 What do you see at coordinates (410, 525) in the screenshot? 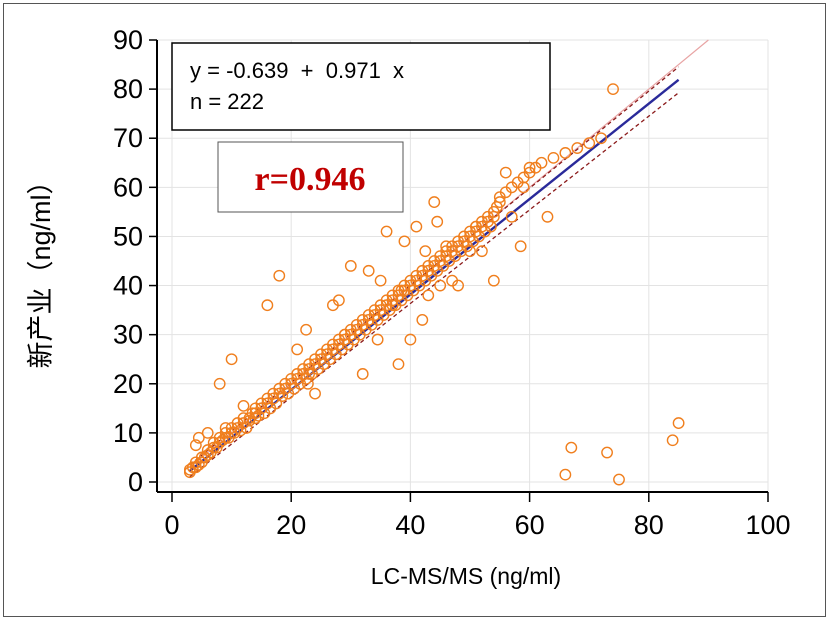
I see `x-tick-label: 40` at bounding box center [410, 525].